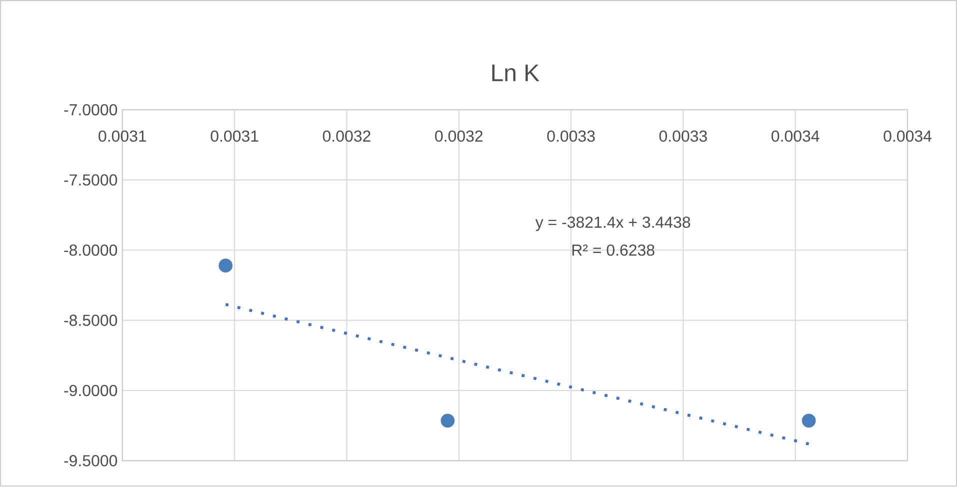 The width and height of the screenshot is (957, 487). What do you see at coordinates (91, 250) in the screenshot?
I see `y-tick-label: -8.0000` at bounding box center [91, 250].